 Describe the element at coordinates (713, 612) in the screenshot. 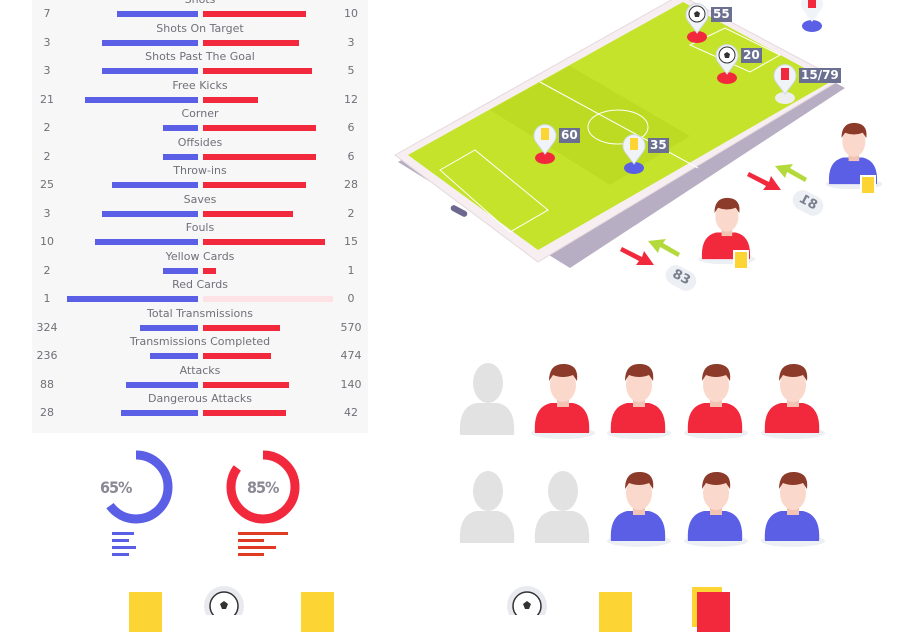

I see `red-card-icon` at that location.